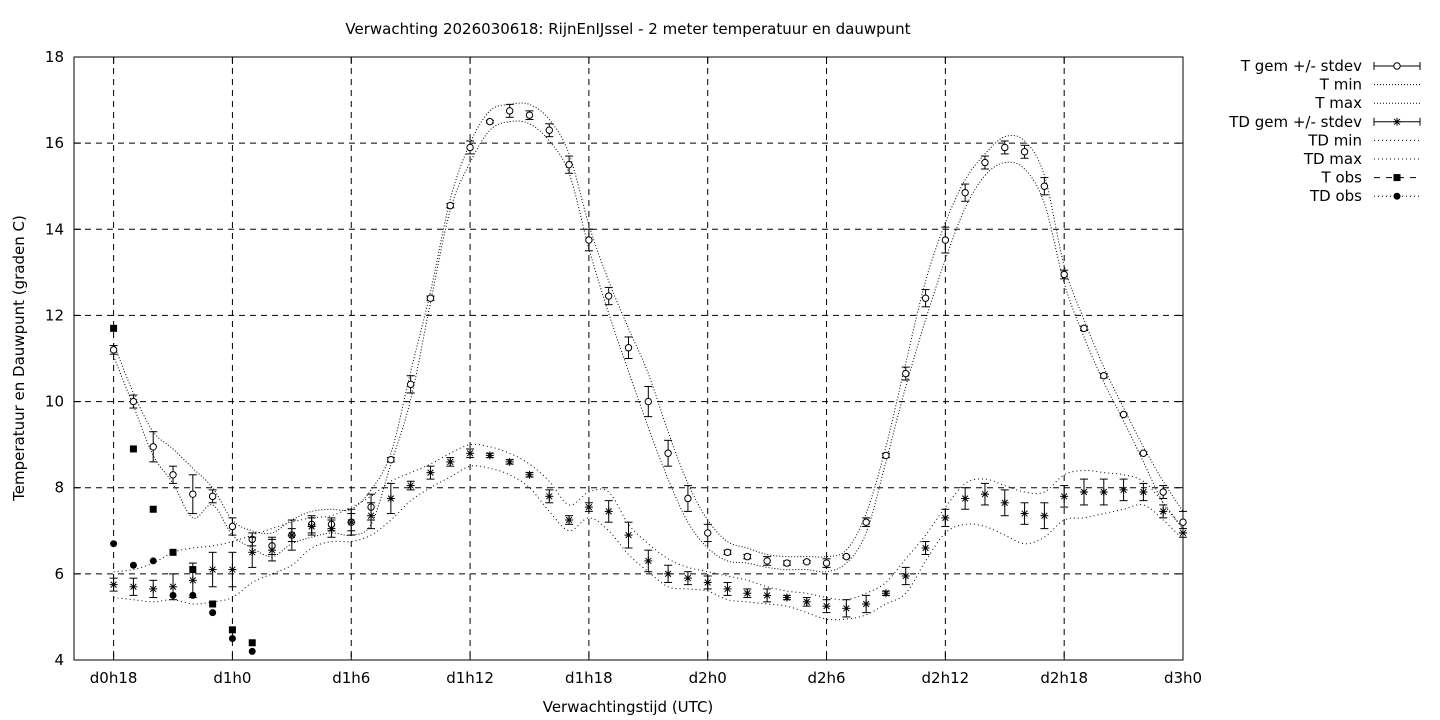  I want to click on legend-label-t-max: T max, so click(1338, 103).